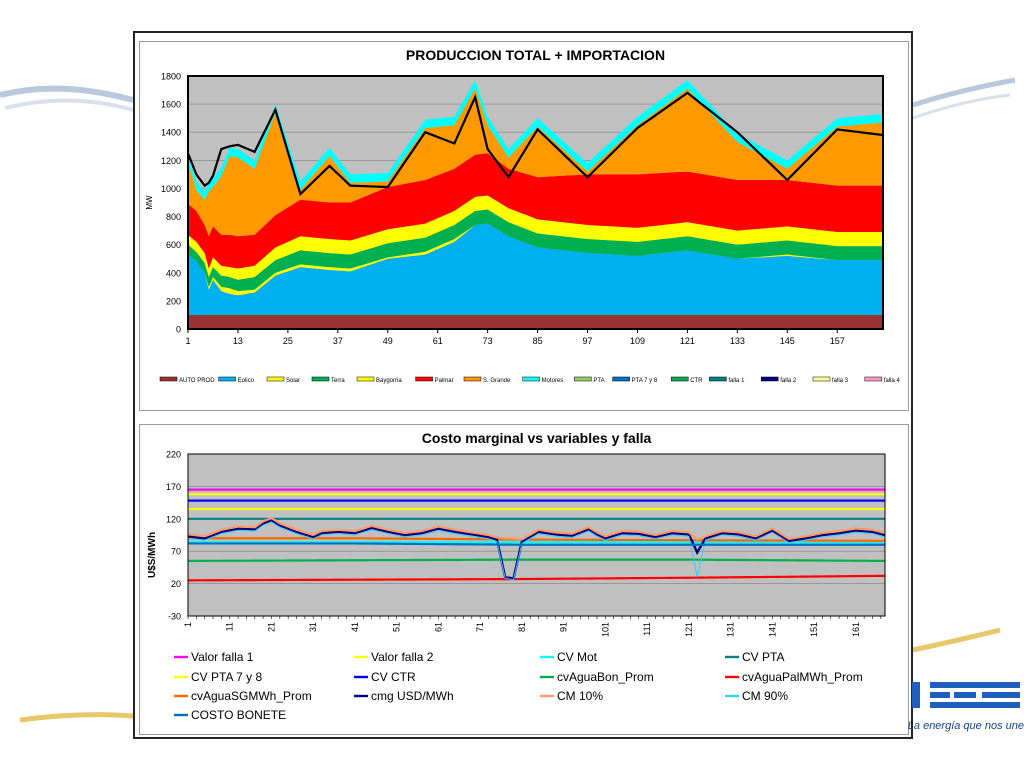 Image resolution: width=1024 pixels, height=768 pixels. What do you see at coordinates (176, 584) in the screenshot?
I see `y-tick-label: 20` at bounding box center [176, 584].